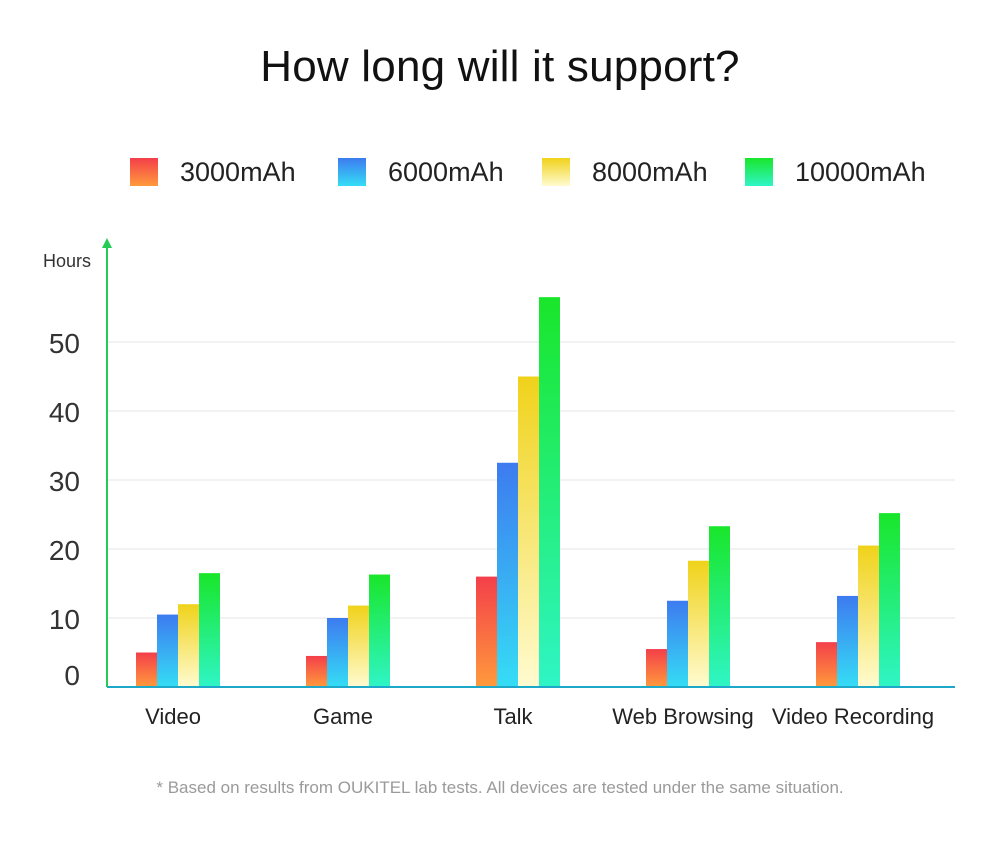 The width and height of the screenshot is (1000, 865). I want to click on y-axis-arrow-icon, so click(107, 243).